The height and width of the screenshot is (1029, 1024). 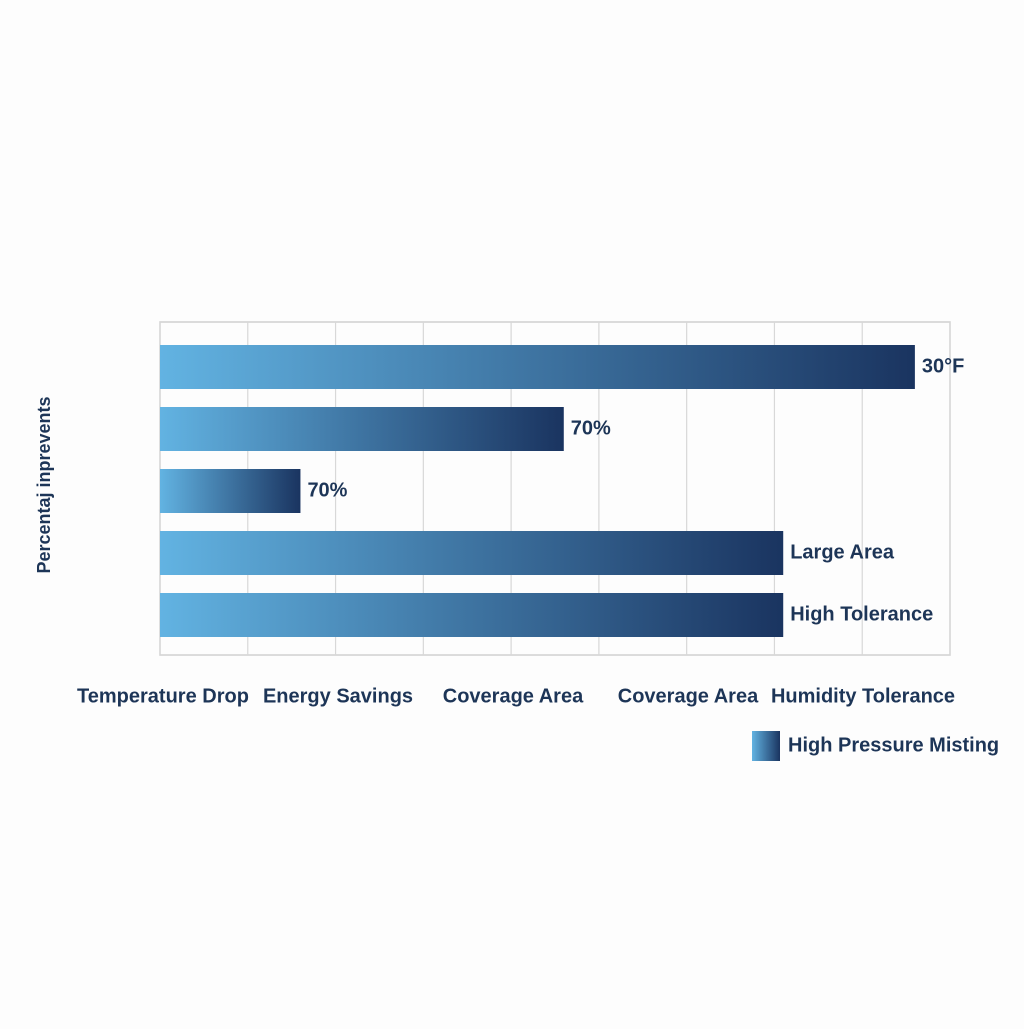 What do you see at coordinates (943, 366) in the screenshot?
I see `bar-label: 30°F` at bounding box center [943, 366].